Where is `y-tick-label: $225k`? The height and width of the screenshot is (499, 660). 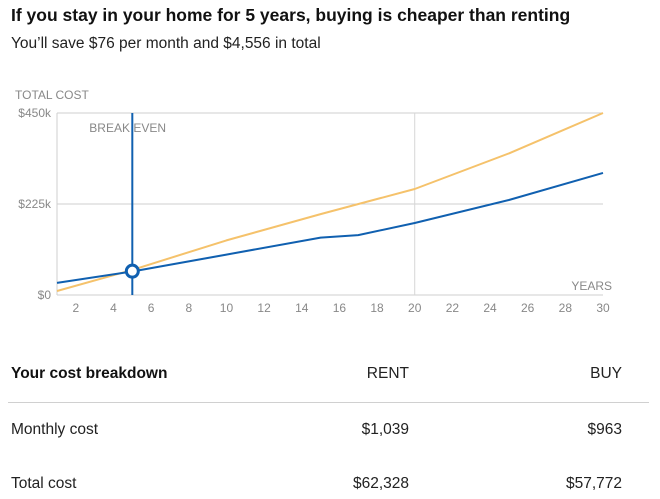
y-tick-label: $225k is located at coordinates (35, 204).